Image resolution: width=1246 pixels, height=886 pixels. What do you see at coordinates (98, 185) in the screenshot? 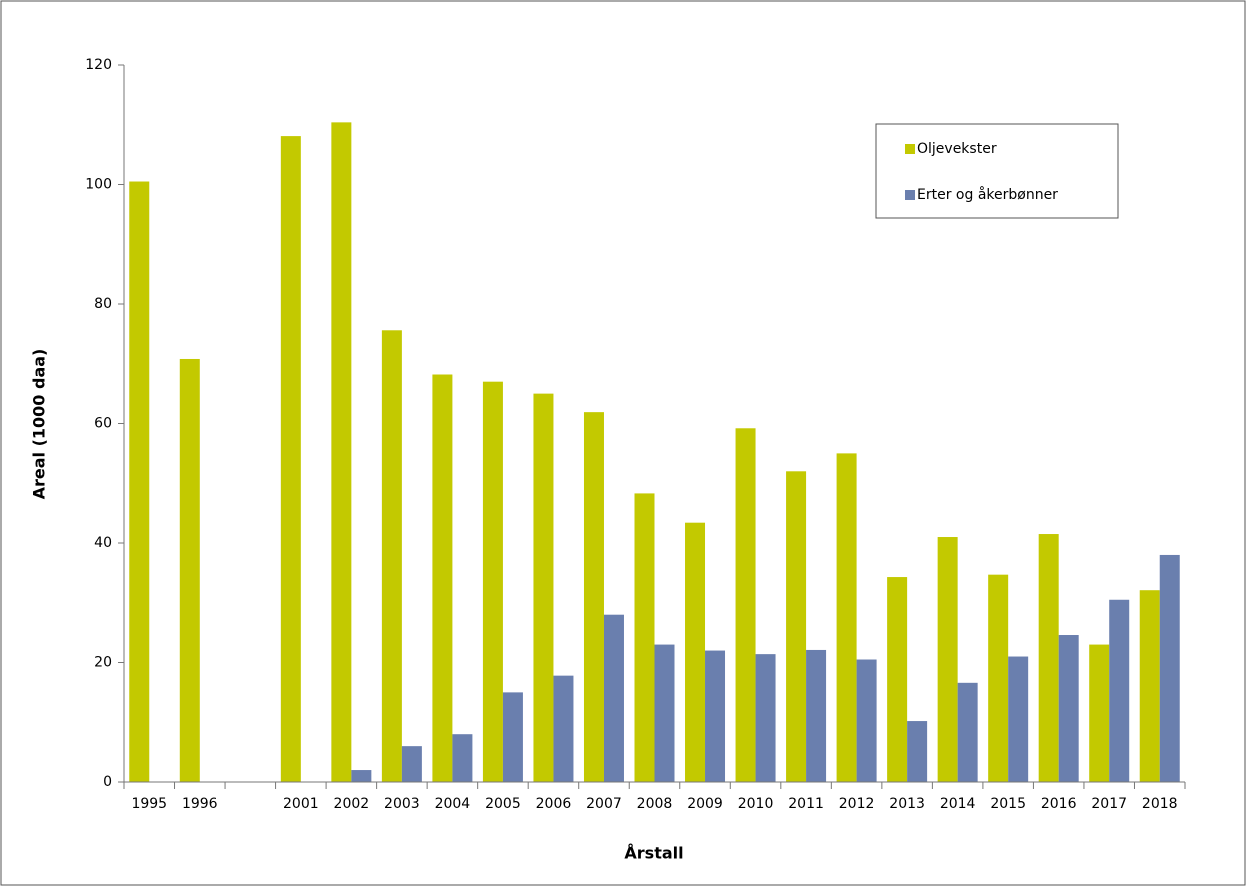
I see `y-tick-label: 100` at bounding box center [98, 185].